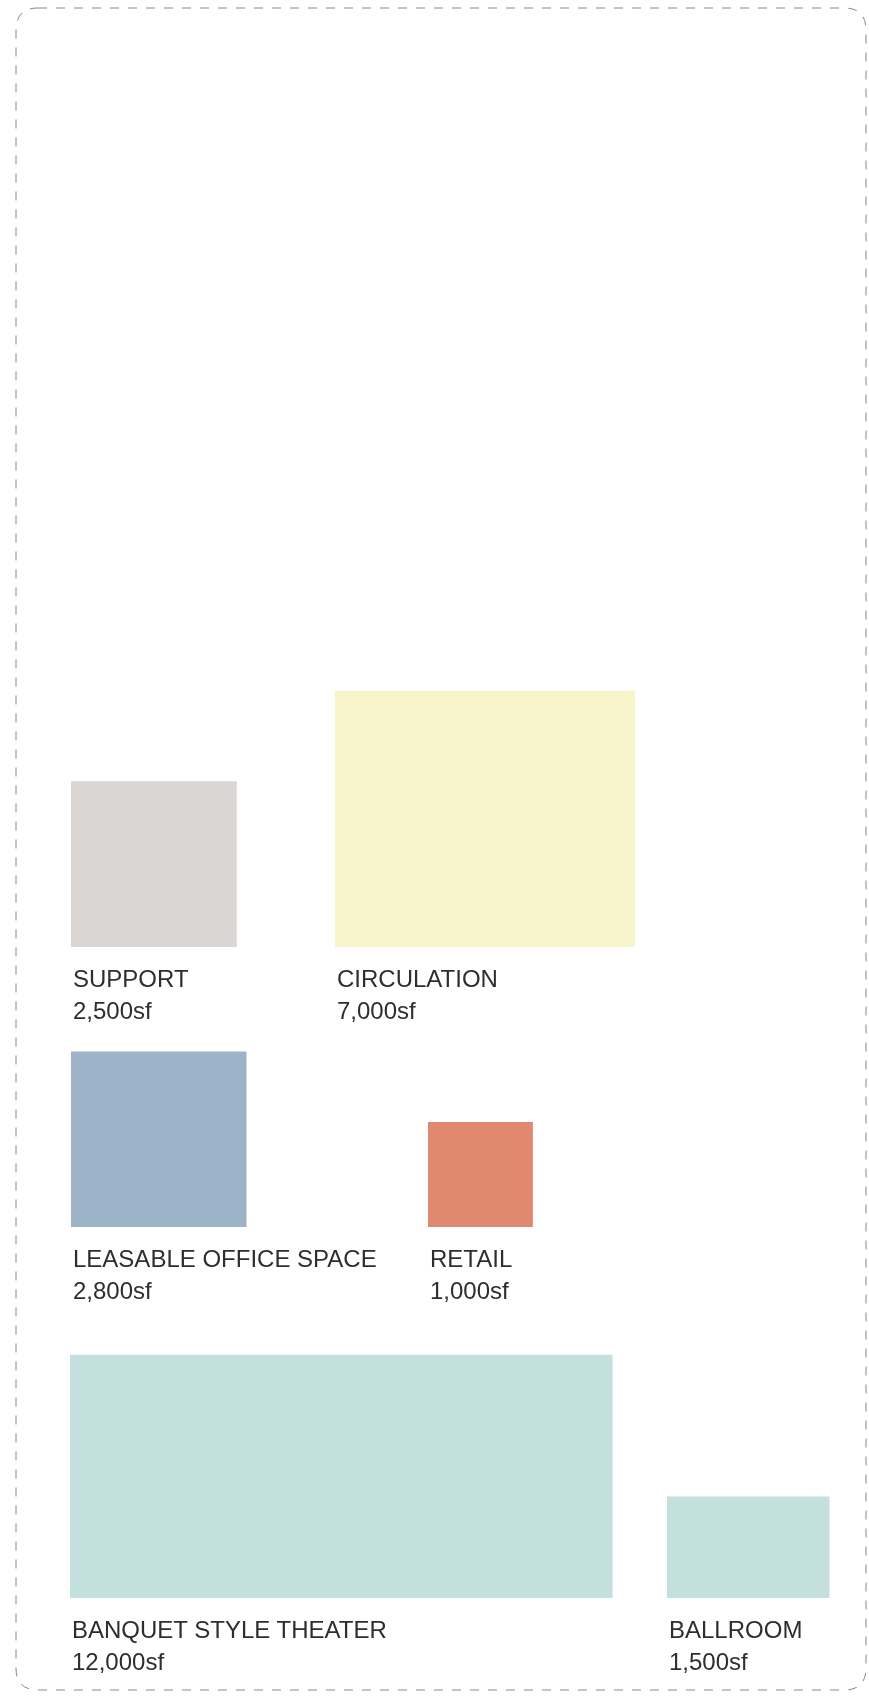 The image size is (869, 1696). I want to click on category-label: RETAIL, so click(471, 1258).